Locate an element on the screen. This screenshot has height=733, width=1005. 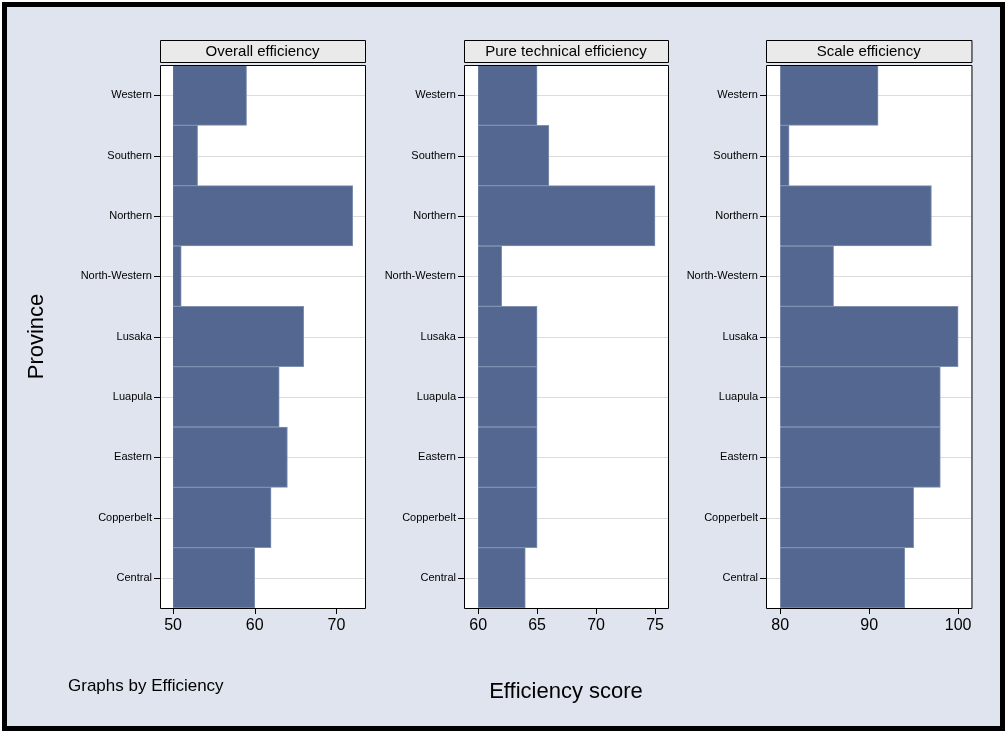
x-tick-label: 90 is located at coordinates (869, 625).